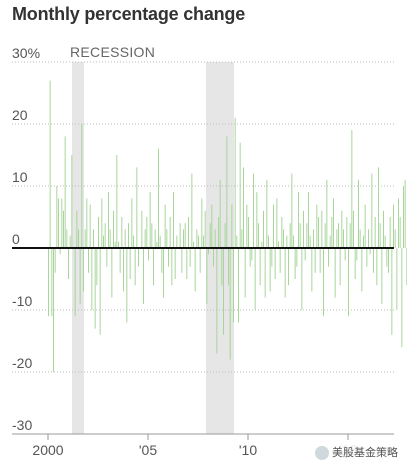 The height and width of the screenshot is (469, 407). What do you see at coordinates (148, 450) in the screenshot?
I see `x-tick-label: '05` at bounding box center [148, 450].